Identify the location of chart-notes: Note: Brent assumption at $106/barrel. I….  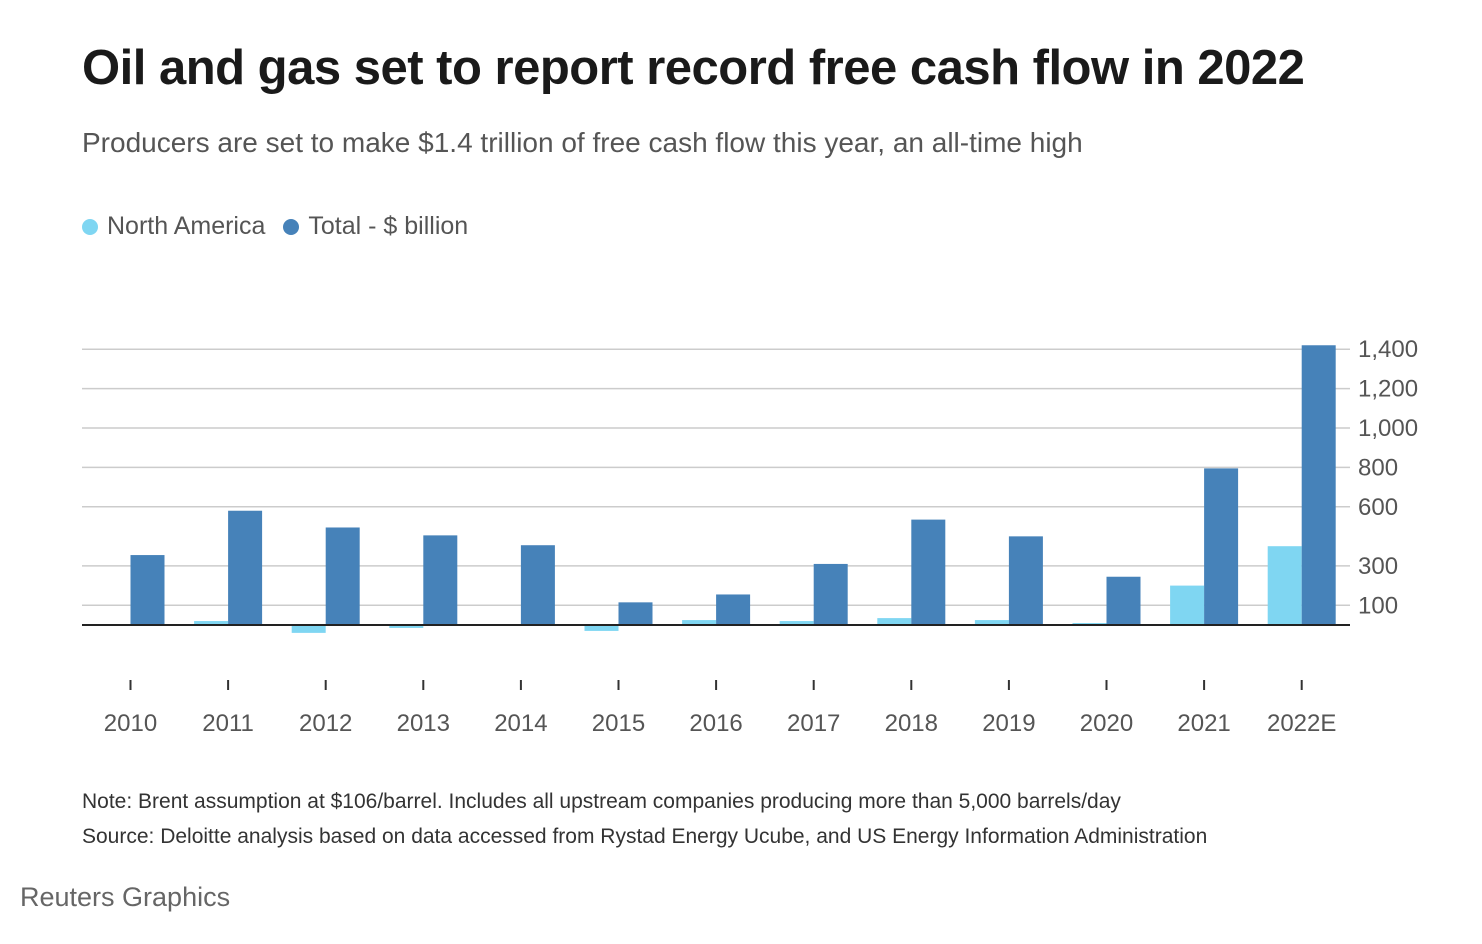
(644, 819).